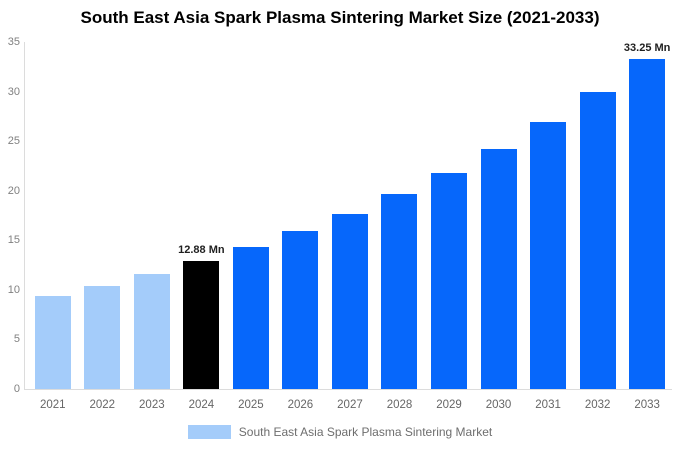 The height and width of the screenshot is (450, 680). What do you see at coordinates (449, 280) in the screenshot?
I see `bar-2029` at bounding box center [449, 280].